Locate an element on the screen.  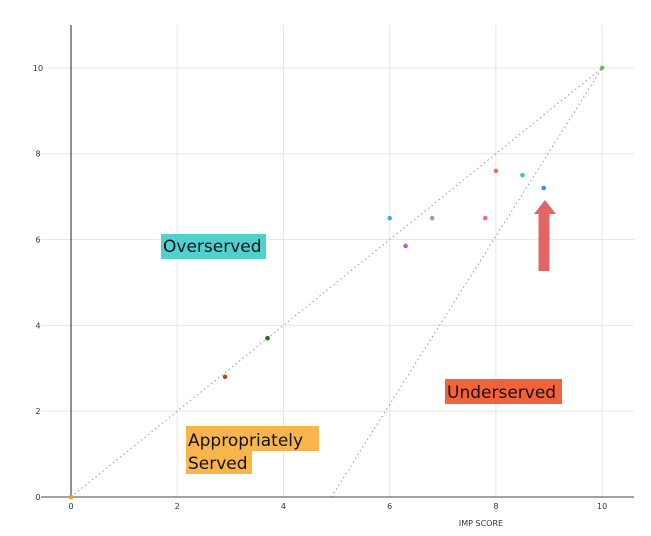
overserved-background is located at coordinates (213, 246).